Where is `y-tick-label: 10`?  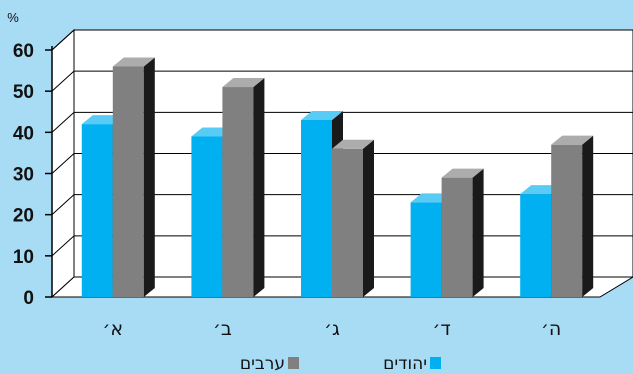 y-tick-label: 10 is located at coordinates (23, 257).